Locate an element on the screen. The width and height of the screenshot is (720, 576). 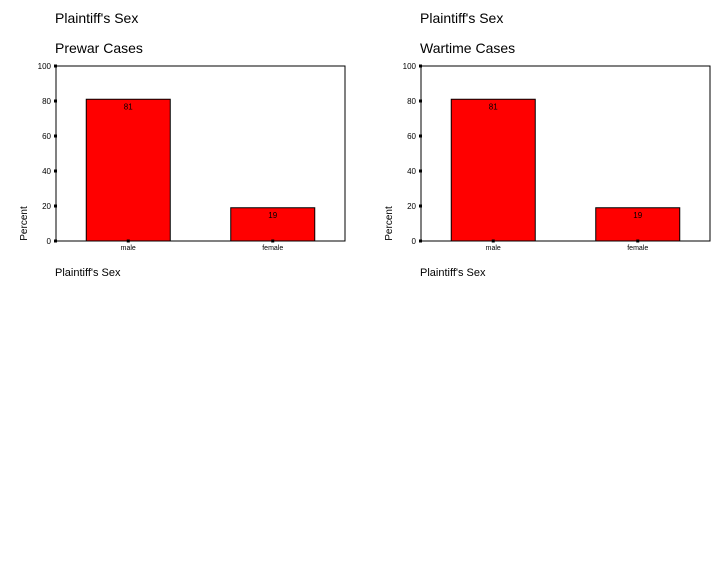
chart-subtitle: Wartime Cases is located at coordinates (468, 48).